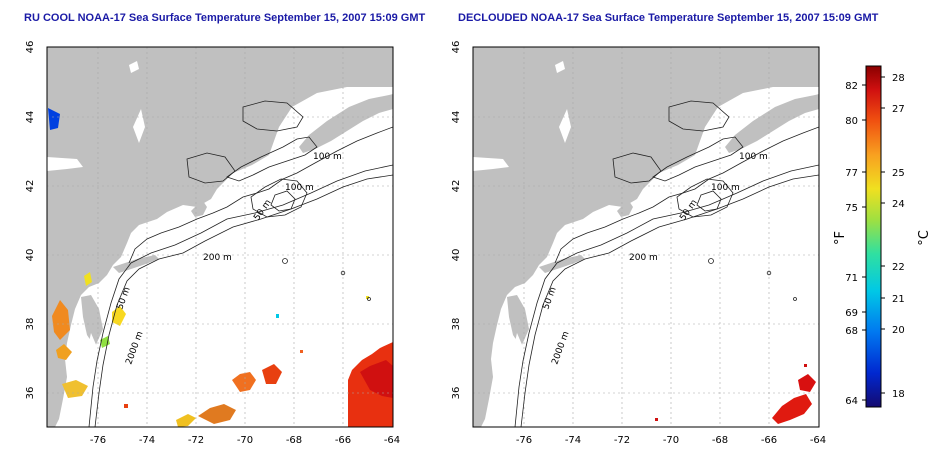 The image size is (950, 475). Describe the element at coordinates (720, 440) in the screenshot. I see `right-lon-tick: -68` at that location.